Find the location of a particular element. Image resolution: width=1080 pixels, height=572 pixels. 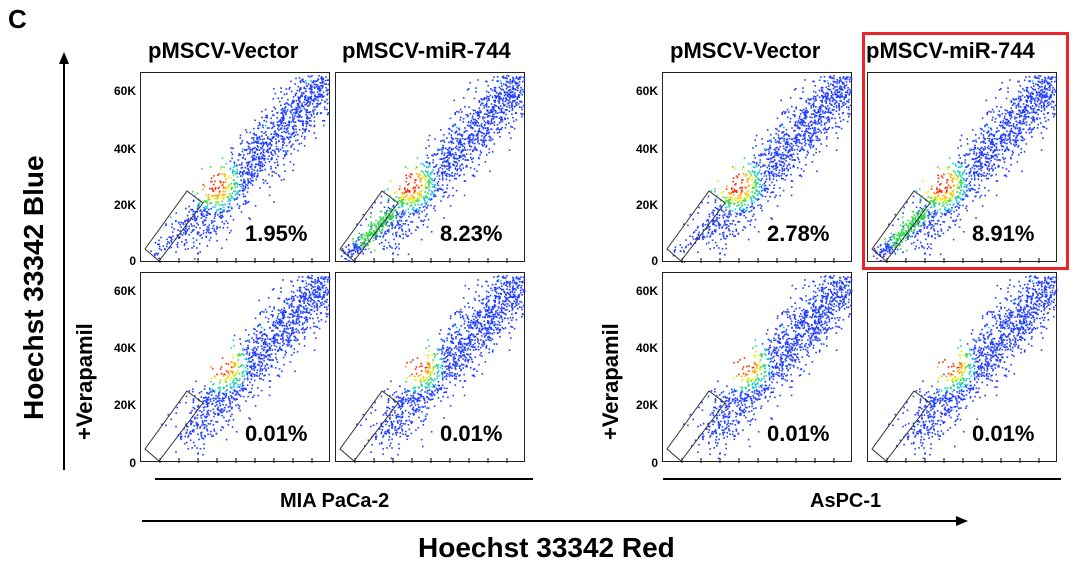

x-axis-title: Hoechst 33342 Red is located at coordinates (546, 547).